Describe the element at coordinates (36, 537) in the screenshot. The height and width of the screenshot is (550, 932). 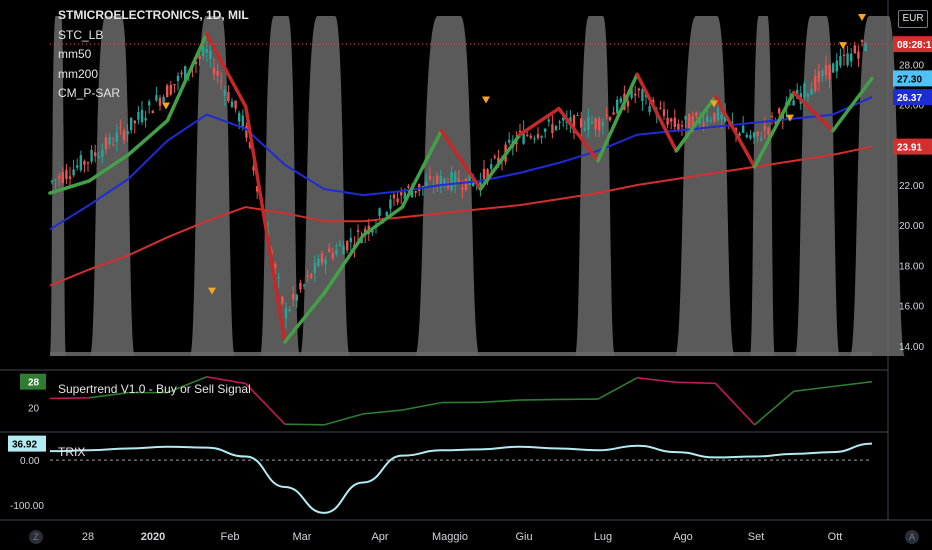
I see `zoom-icon: Z` at that location.